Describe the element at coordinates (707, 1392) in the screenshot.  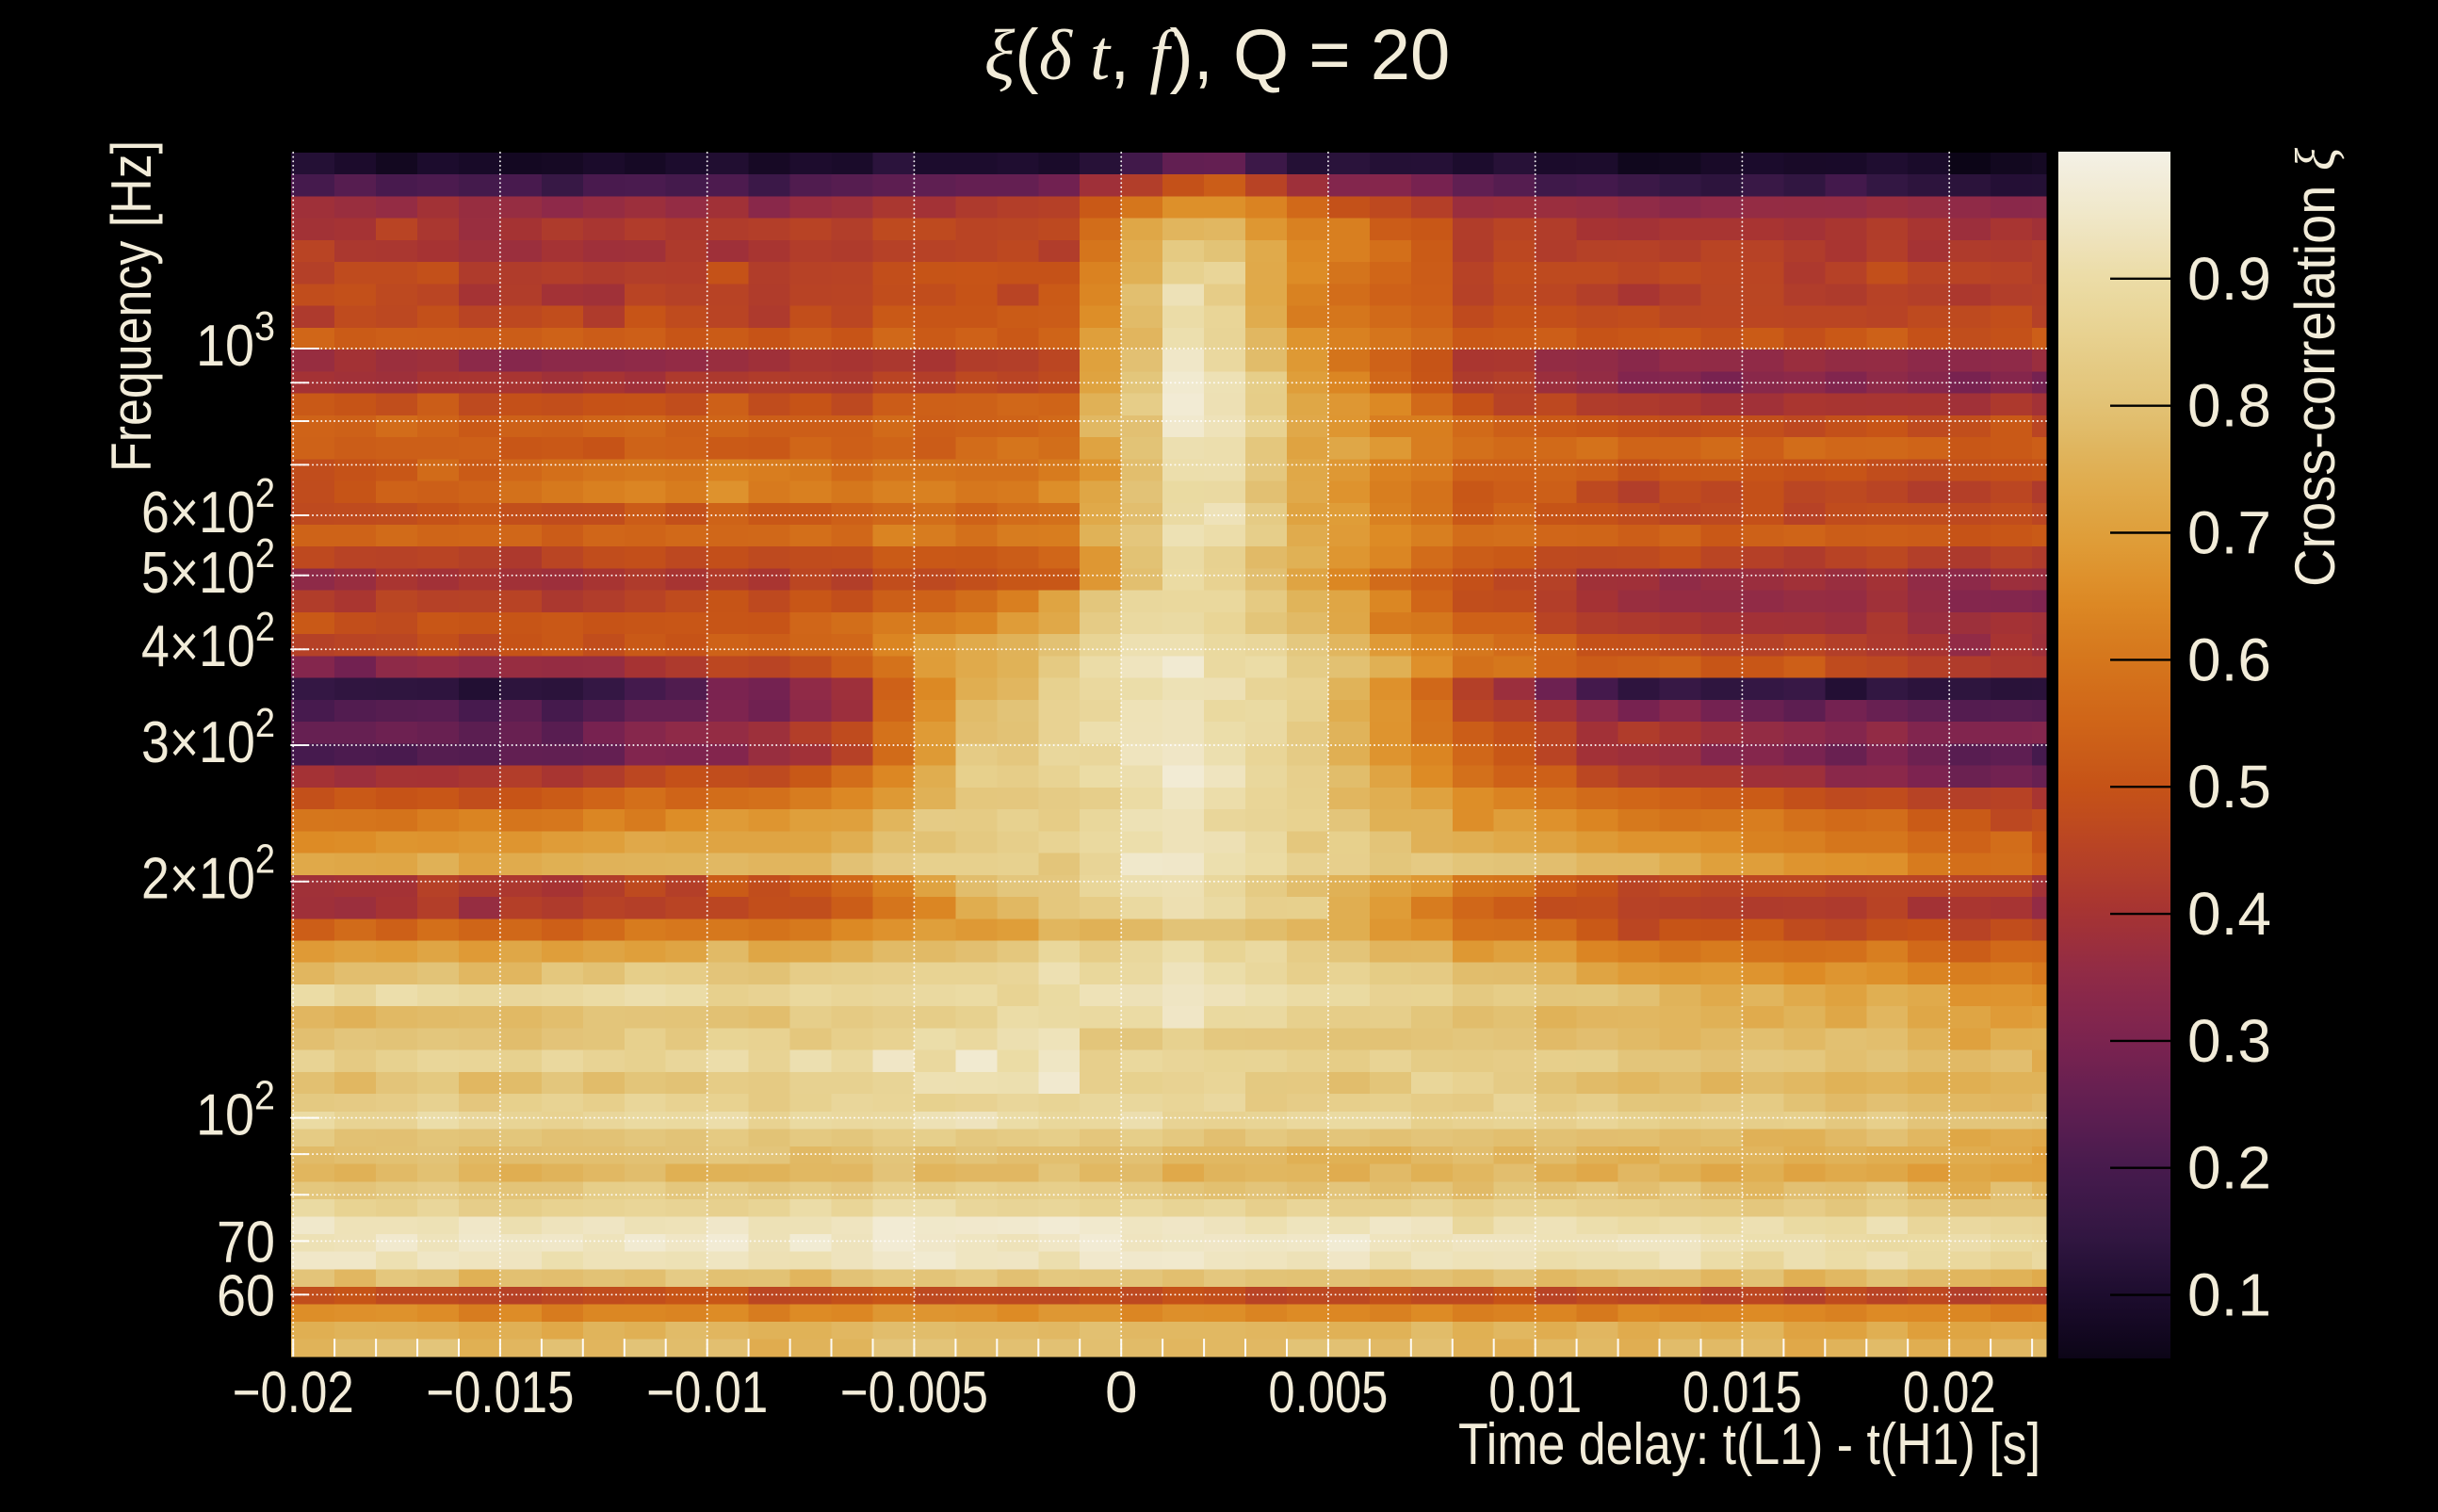
I see `svg-text: −0.01` at that location.